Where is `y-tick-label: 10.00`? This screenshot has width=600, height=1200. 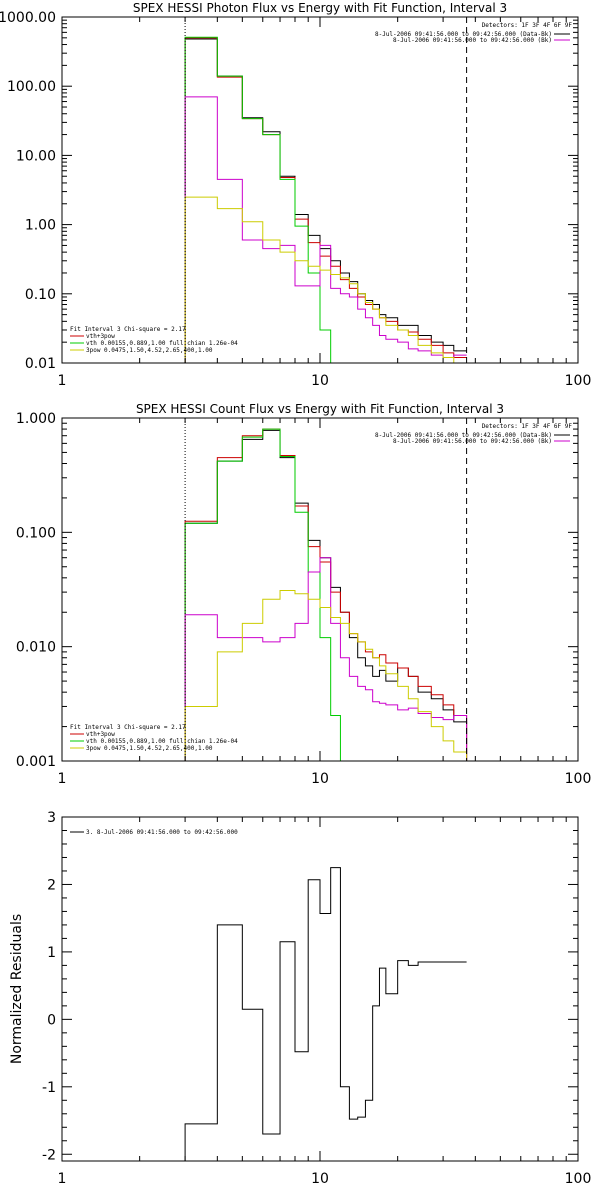 y-tick-label: 10.00 is located at coordinates (36, 156).